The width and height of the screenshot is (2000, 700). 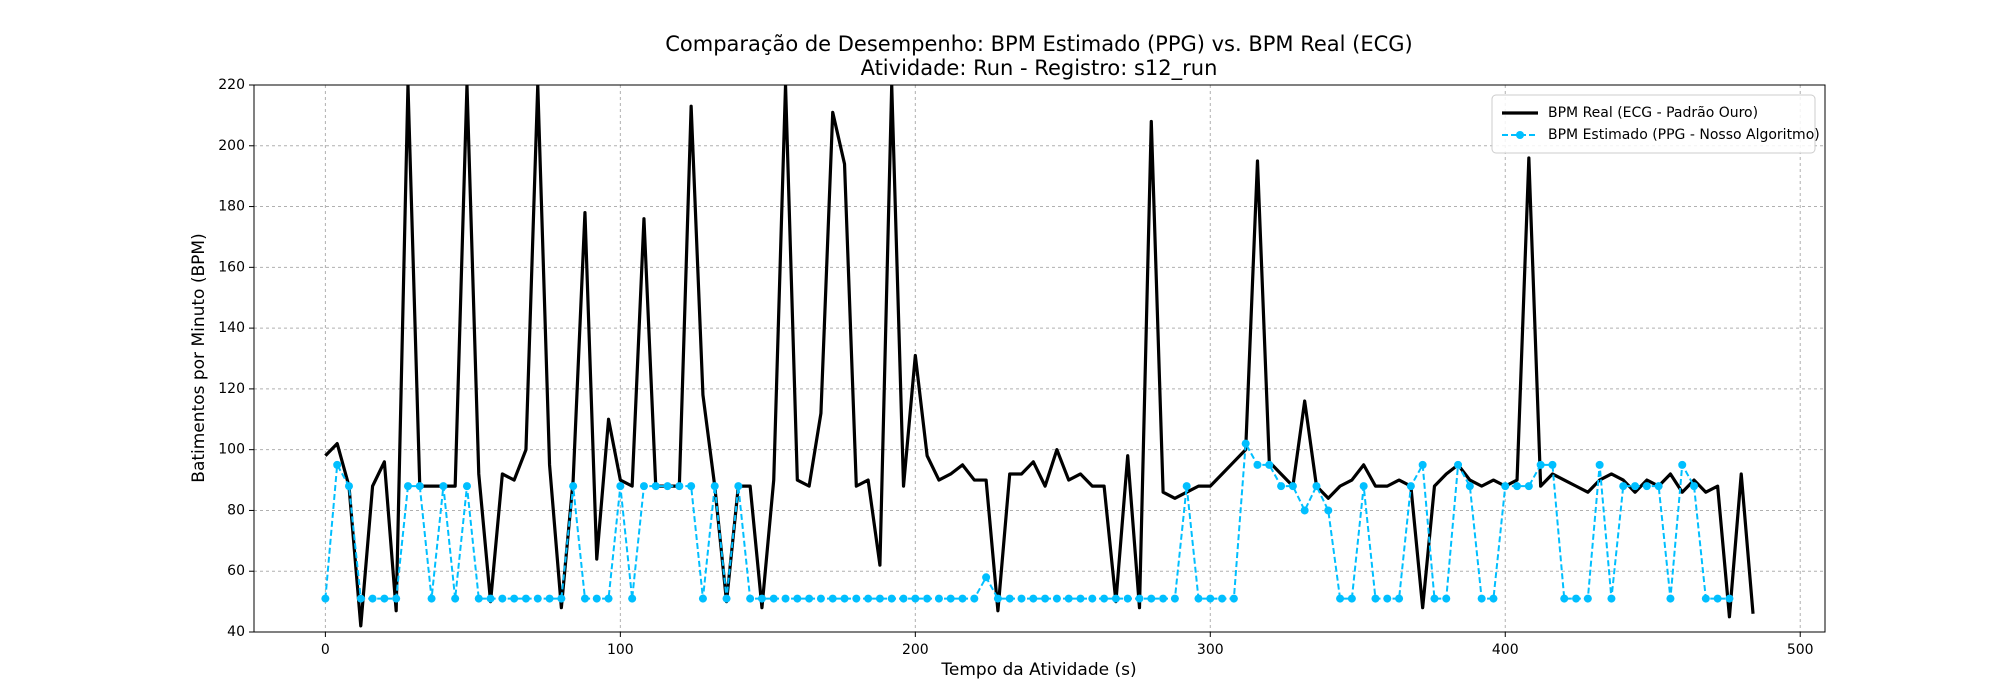 I want to click on legend-marker, so click(x=1520, y=135).